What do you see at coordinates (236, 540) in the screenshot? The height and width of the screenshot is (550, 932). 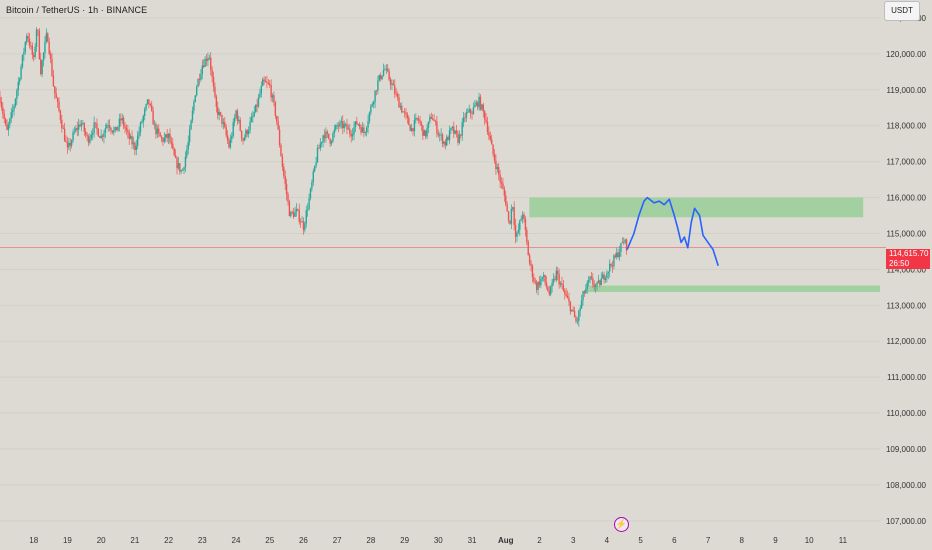 I see `x-tick-label: 24` at bounding box center [236, 540].